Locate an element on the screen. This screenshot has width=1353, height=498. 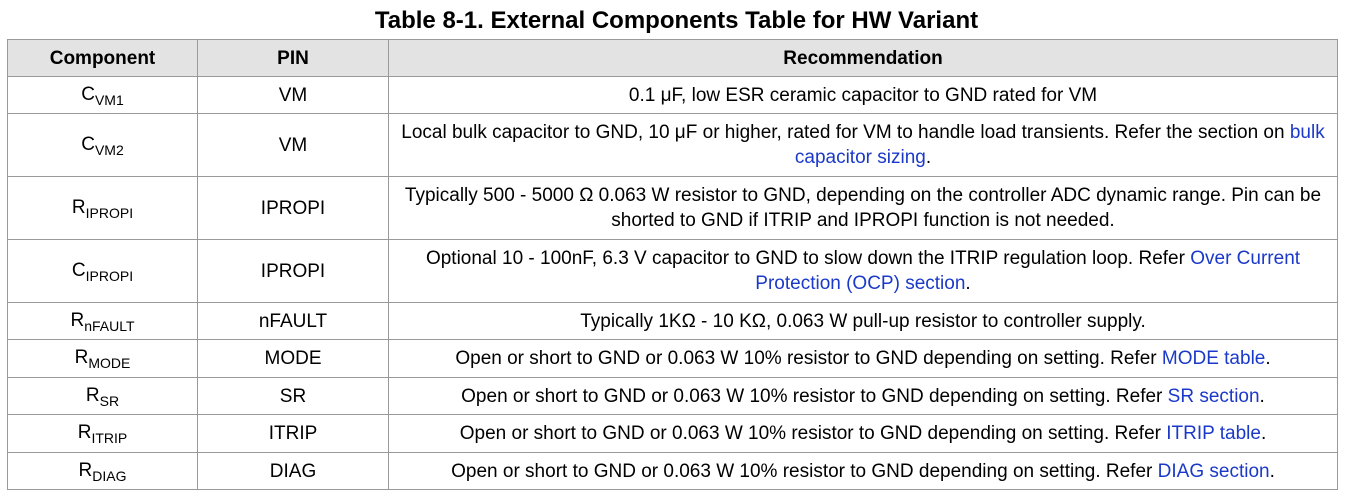
pin-cell: MODE is located at coordinates (293, 358).